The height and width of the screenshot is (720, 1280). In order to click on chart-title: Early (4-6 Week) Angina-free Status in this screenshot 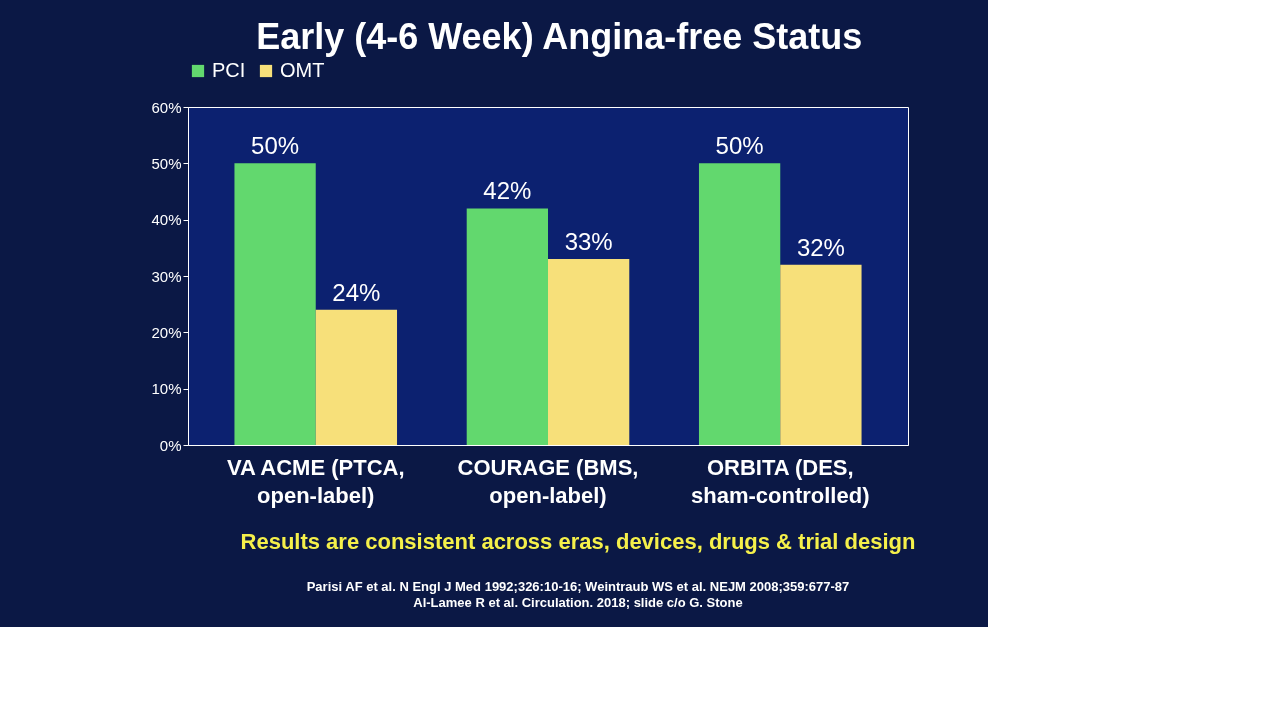, I will do `click(559, 36)`.